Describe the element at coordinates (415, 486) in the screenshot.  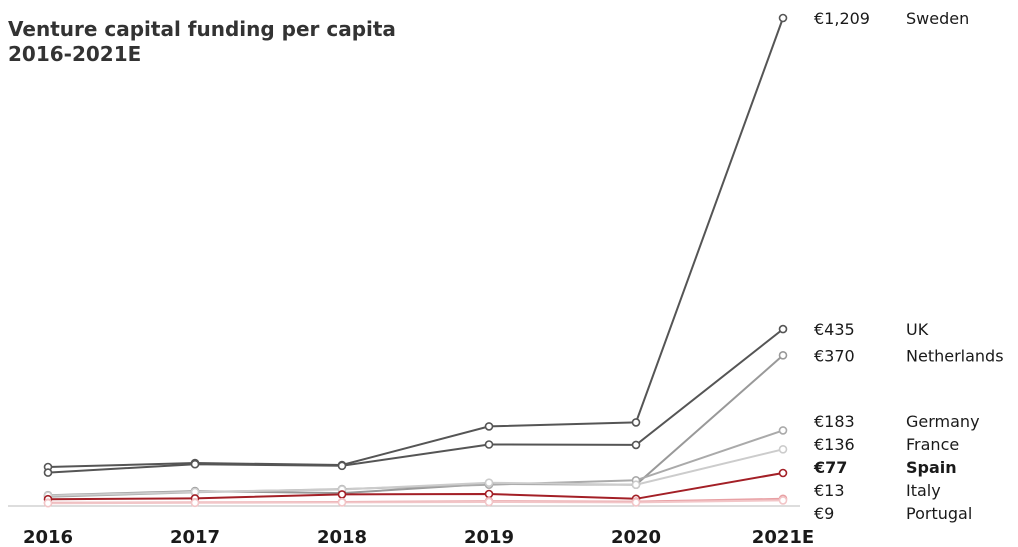
I see `series-line-spain` at that location.